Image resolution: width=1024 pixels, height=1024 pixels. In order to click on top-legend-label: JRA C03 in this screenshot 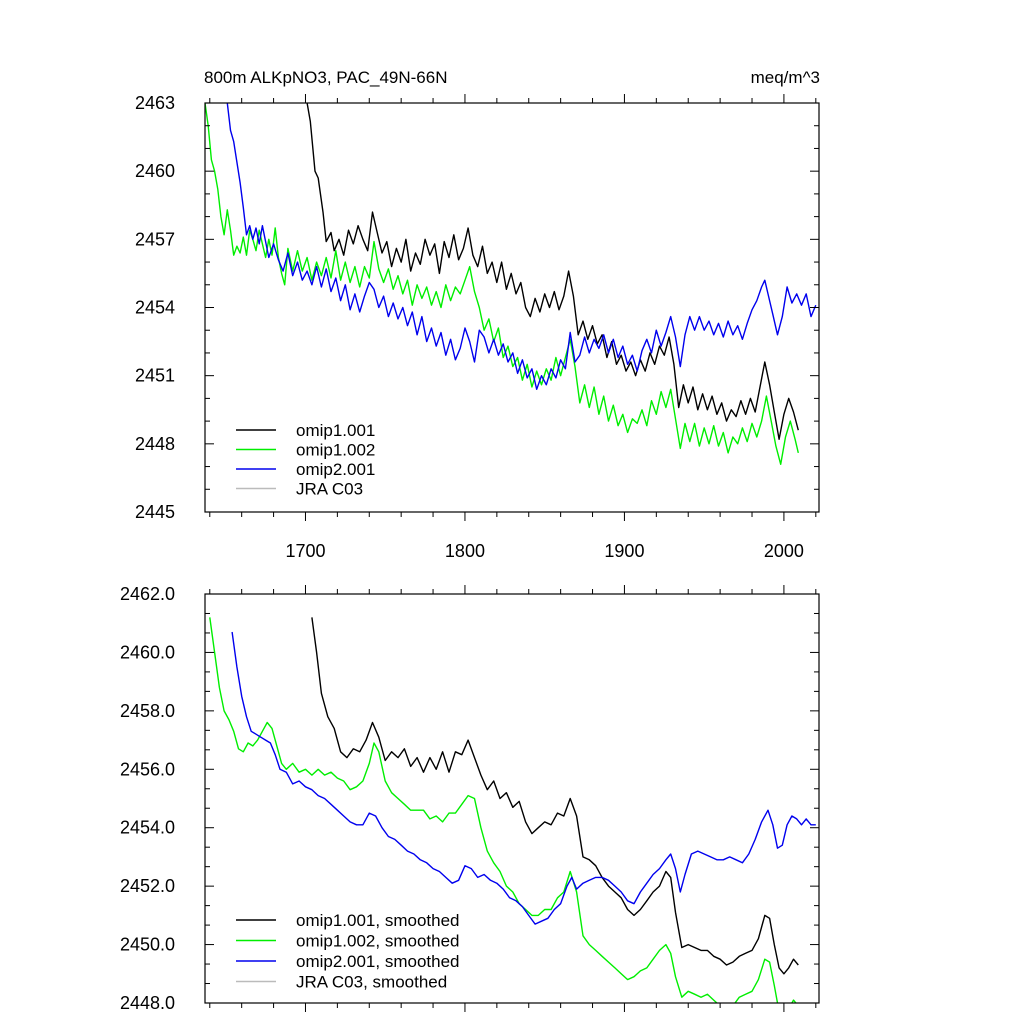, I will do `click(329, 489)`.